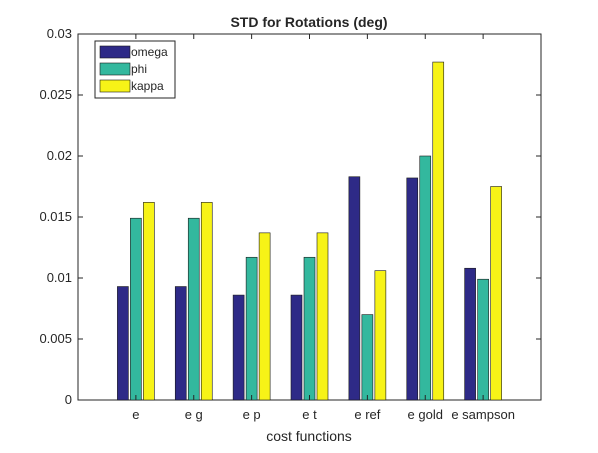 Image resolution: width=598 pixels, height=453 pixels. I want to click on y-tick-label: 0.015, so click(55, 216).